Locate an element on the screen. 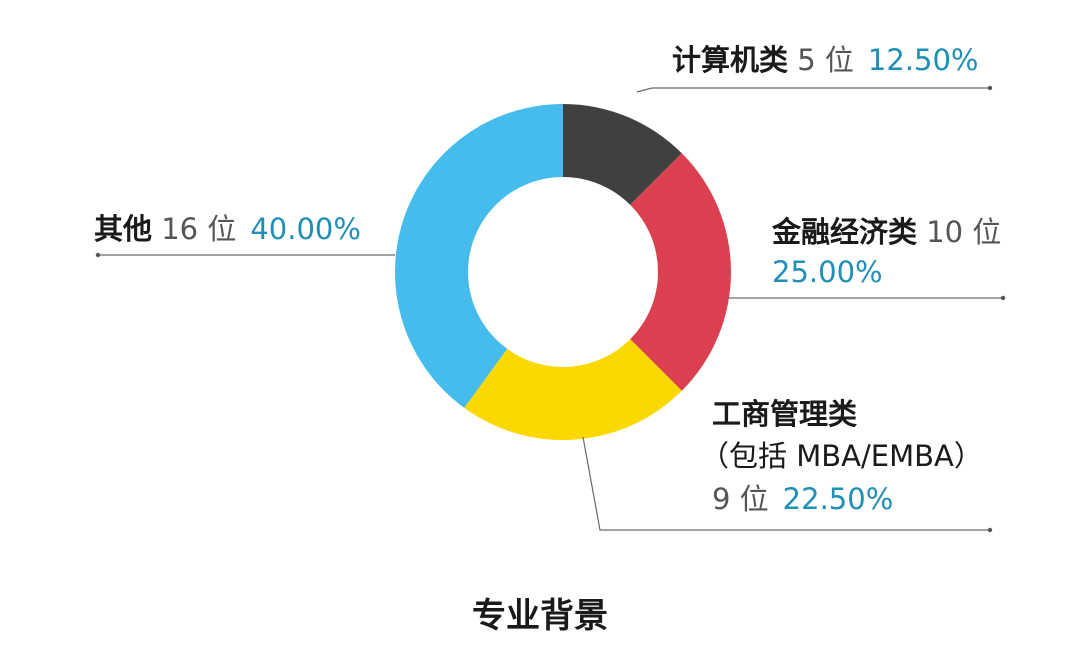 This screenshot has height=662, width=1080. leader-line-business is located at coordinates (786, 483).